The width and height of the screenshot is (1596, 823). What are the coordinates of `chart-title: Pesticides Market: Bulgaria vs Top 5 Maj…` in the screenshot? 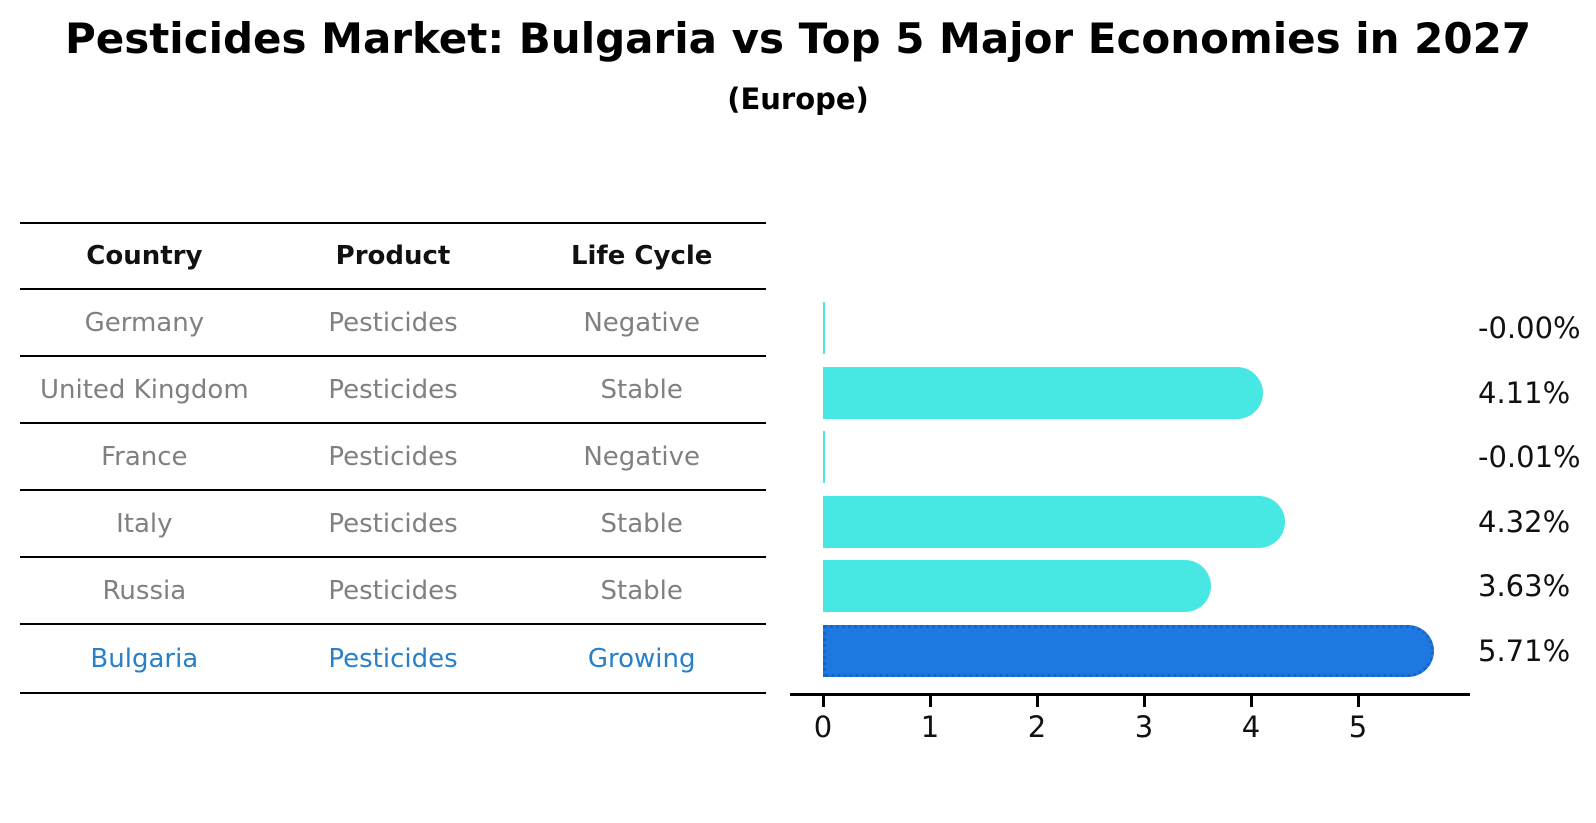 It's located at (798, 38).